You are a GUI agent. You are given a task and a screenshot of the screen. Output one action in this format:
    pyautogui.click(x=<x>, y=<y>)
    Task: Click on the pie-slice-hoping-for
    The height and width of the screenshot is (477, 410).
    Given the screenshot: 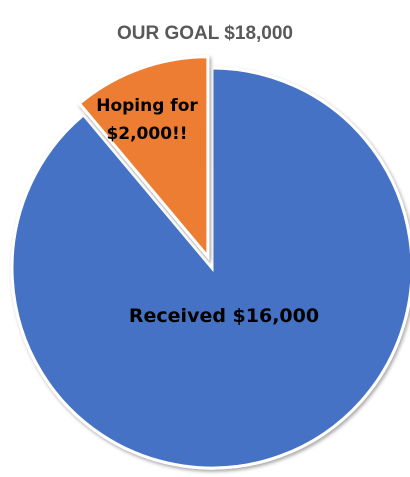 What is the action you would take?
    pyautogui.click(x=143, y=158)
    